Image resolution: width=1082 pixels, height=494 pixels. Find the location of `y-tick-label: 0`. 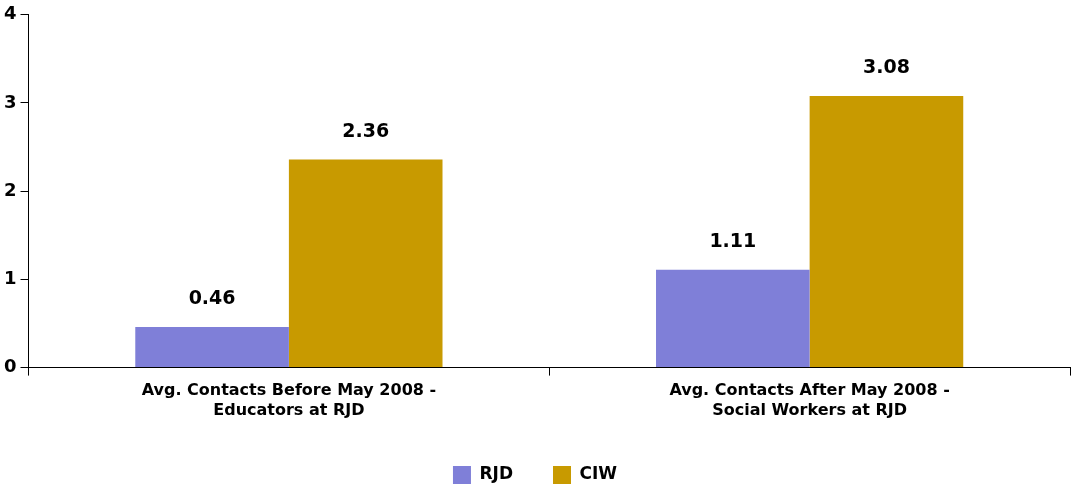

y-tick-label: 0 is located at coordinates (10, 366).